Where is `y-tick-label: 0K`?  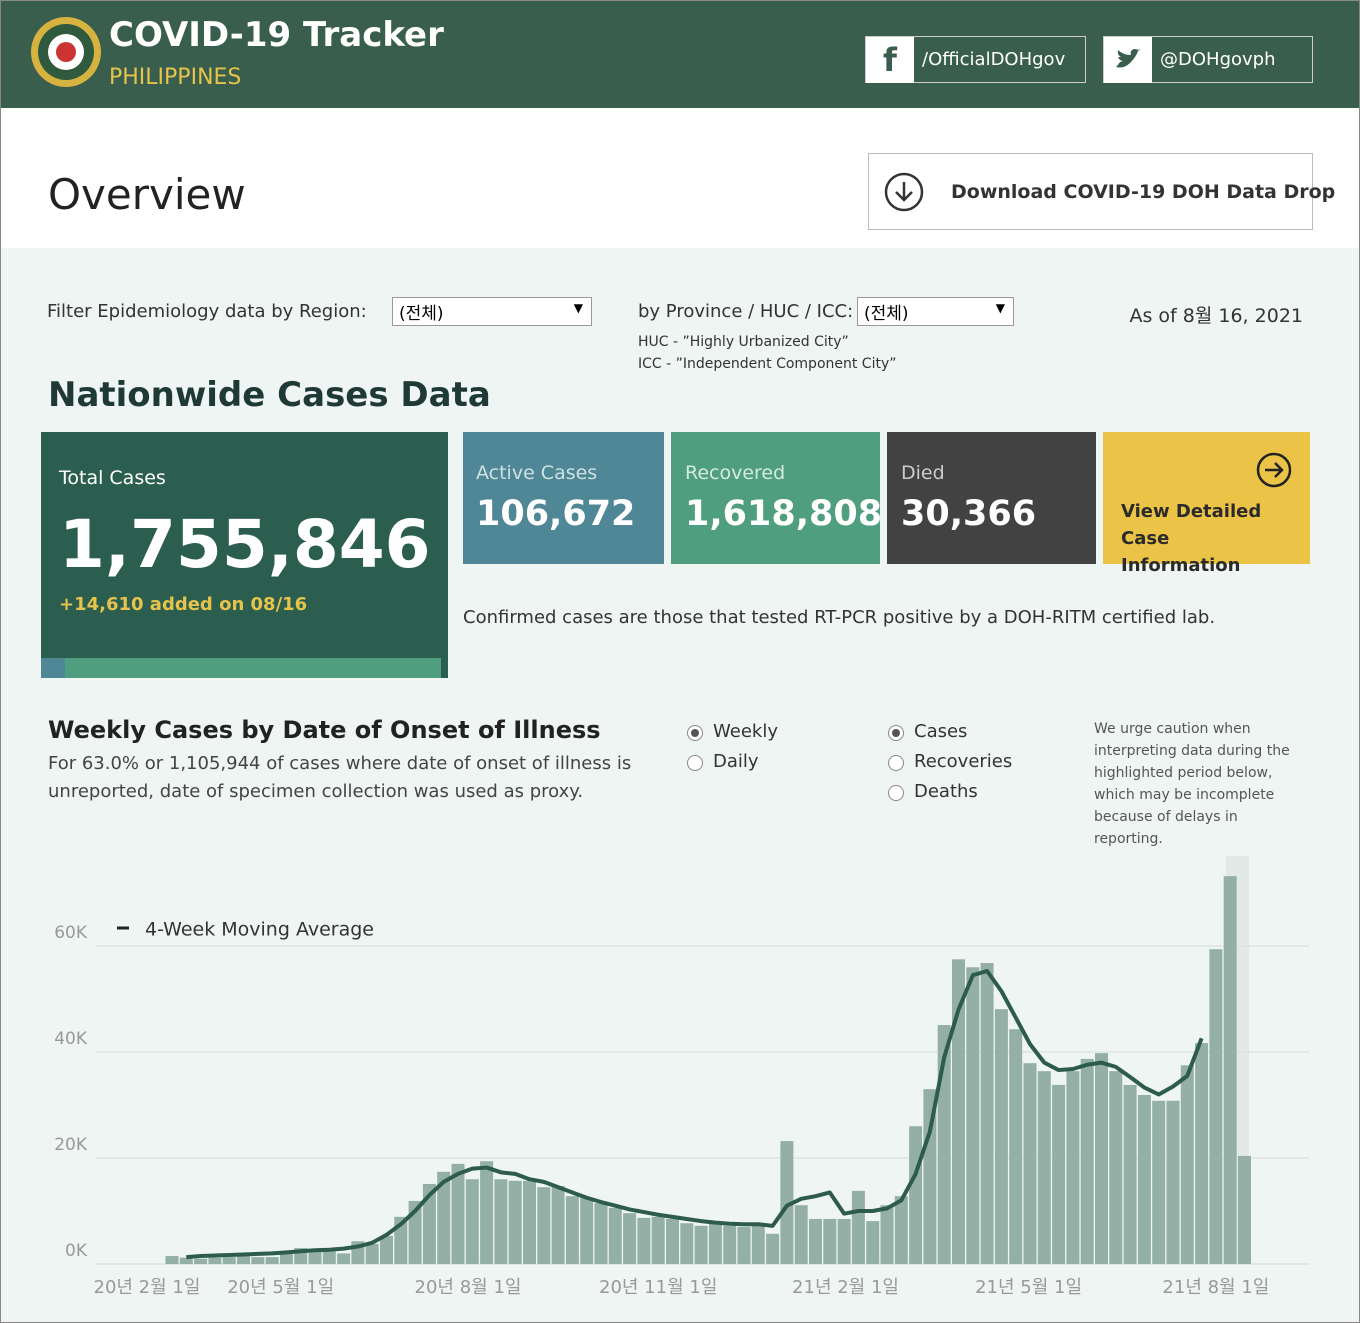 y-tick-label: 0K is located at coordinates (76, 1251).